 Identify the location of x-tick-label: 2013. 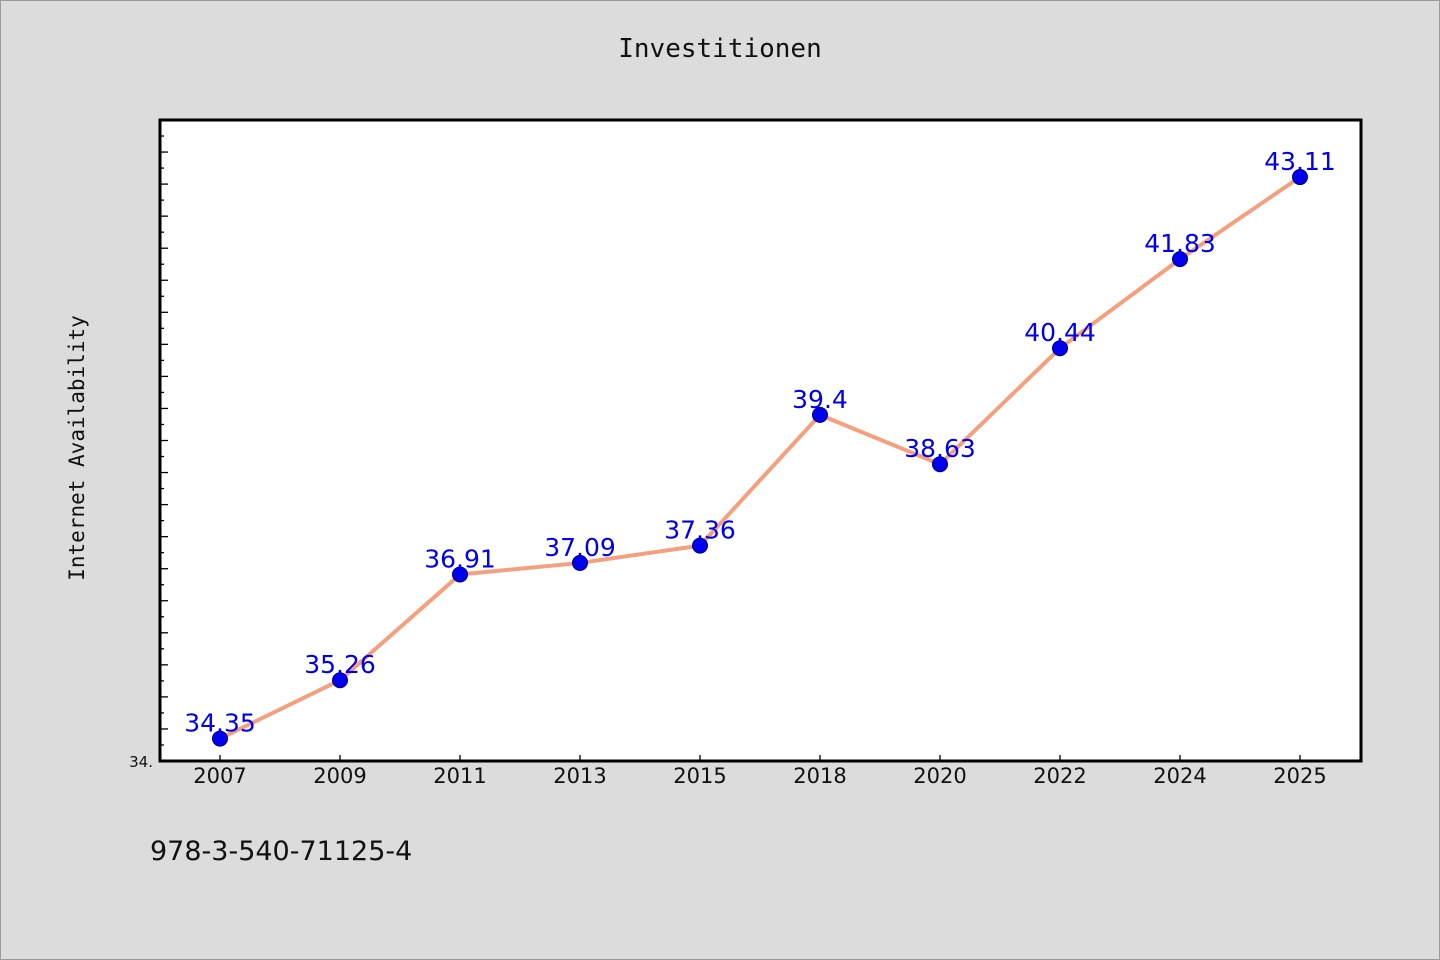
(579, 776).